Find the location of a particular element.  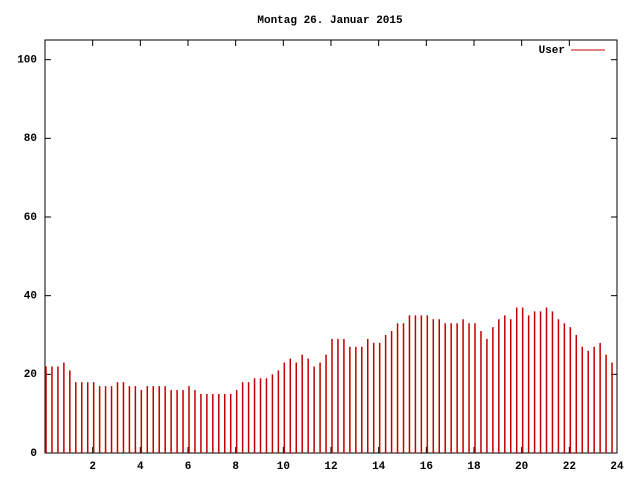

y-tick-label: 80 is located at coordinates (30, 139).